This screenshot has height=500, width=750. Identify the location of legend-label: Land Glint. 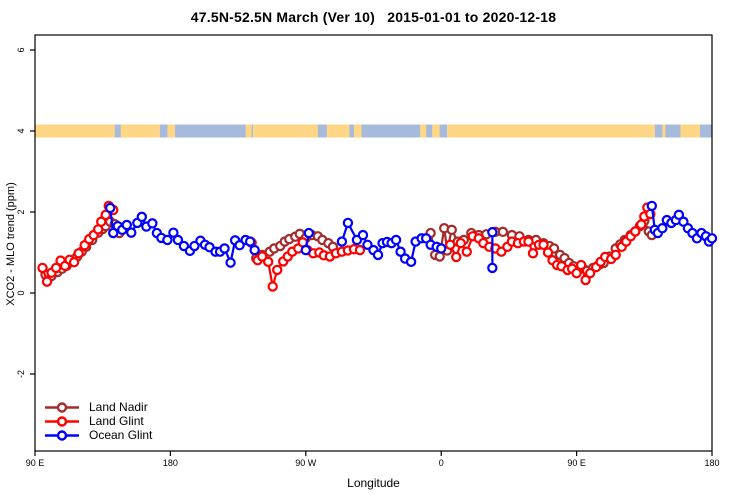
(116, 421).